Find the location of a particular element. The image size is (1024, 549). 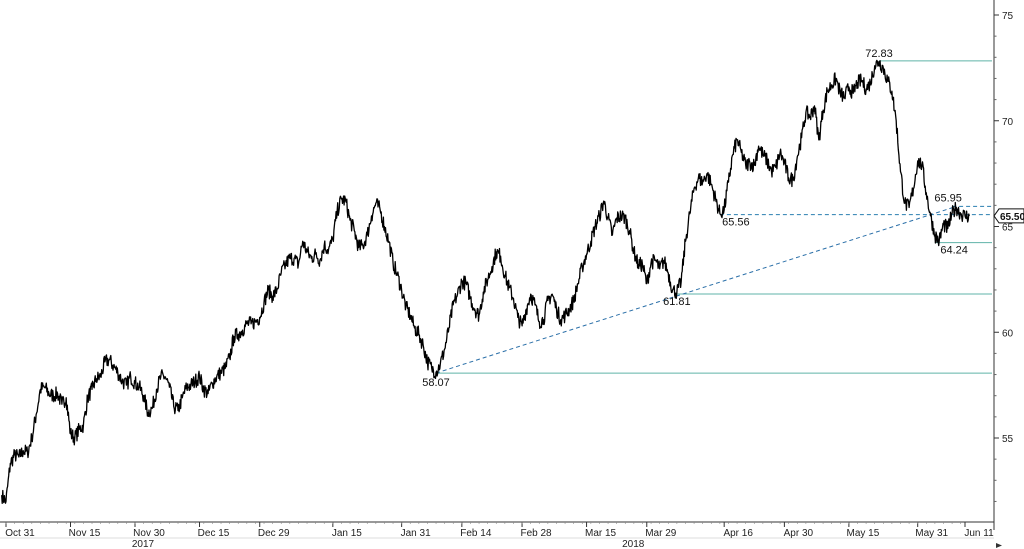

y-axis: 55 60 65 70 75 is located at coordinates (1003, 265).